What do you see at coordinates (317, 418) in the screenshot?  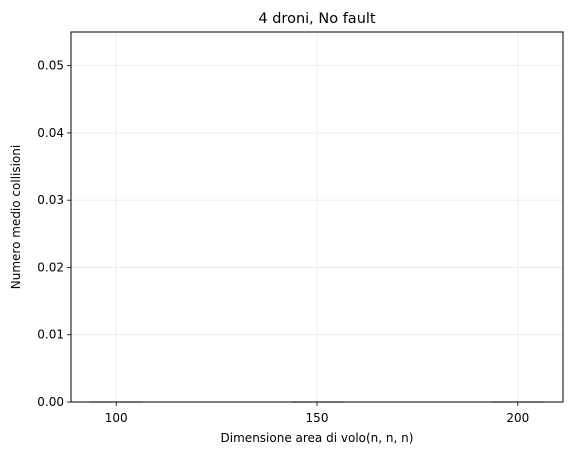 I see `x-tick-label: 150` at bounding box center [317, 418].